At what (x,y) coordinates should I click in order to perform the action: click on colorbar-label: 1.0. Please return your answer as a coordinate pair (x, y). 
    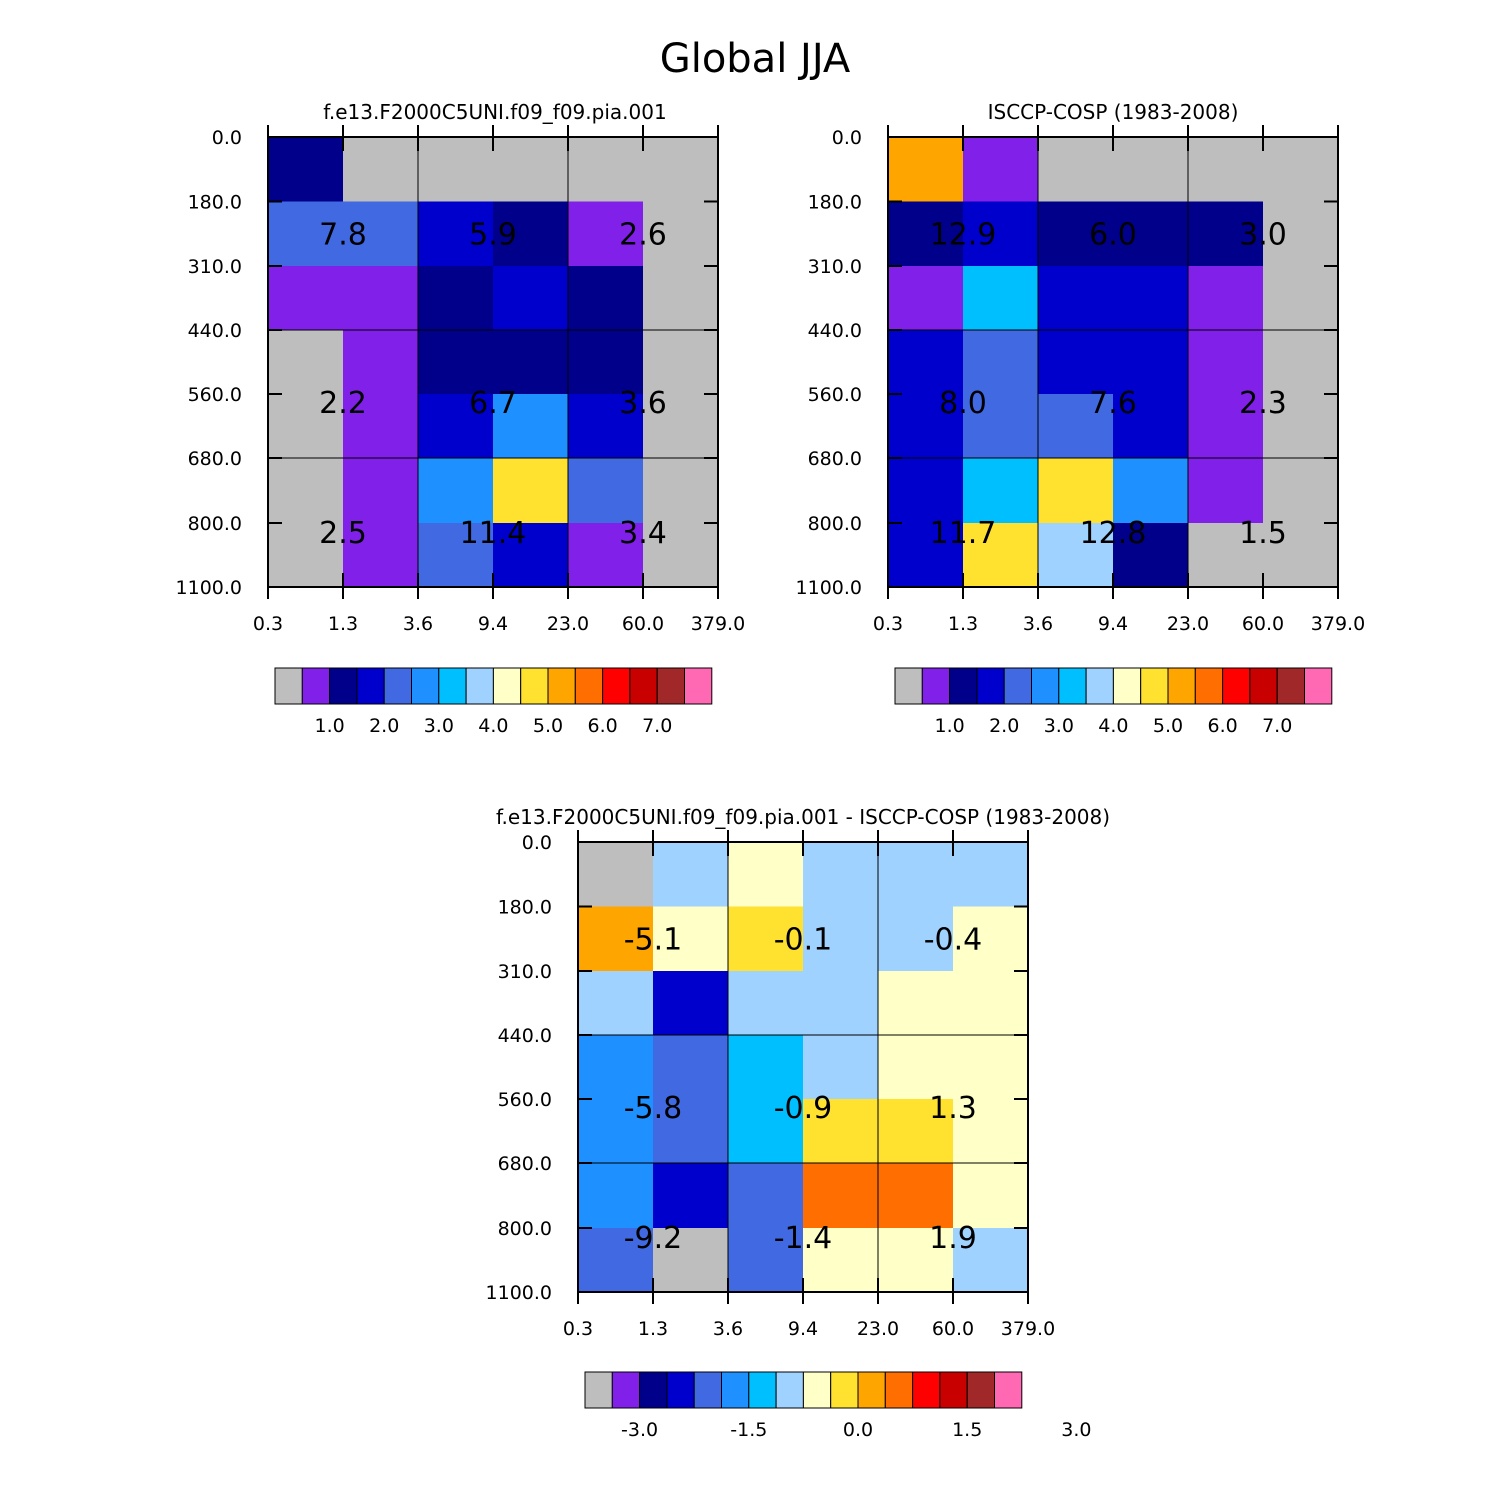
    Looking at the image, I should click on (949, 726).